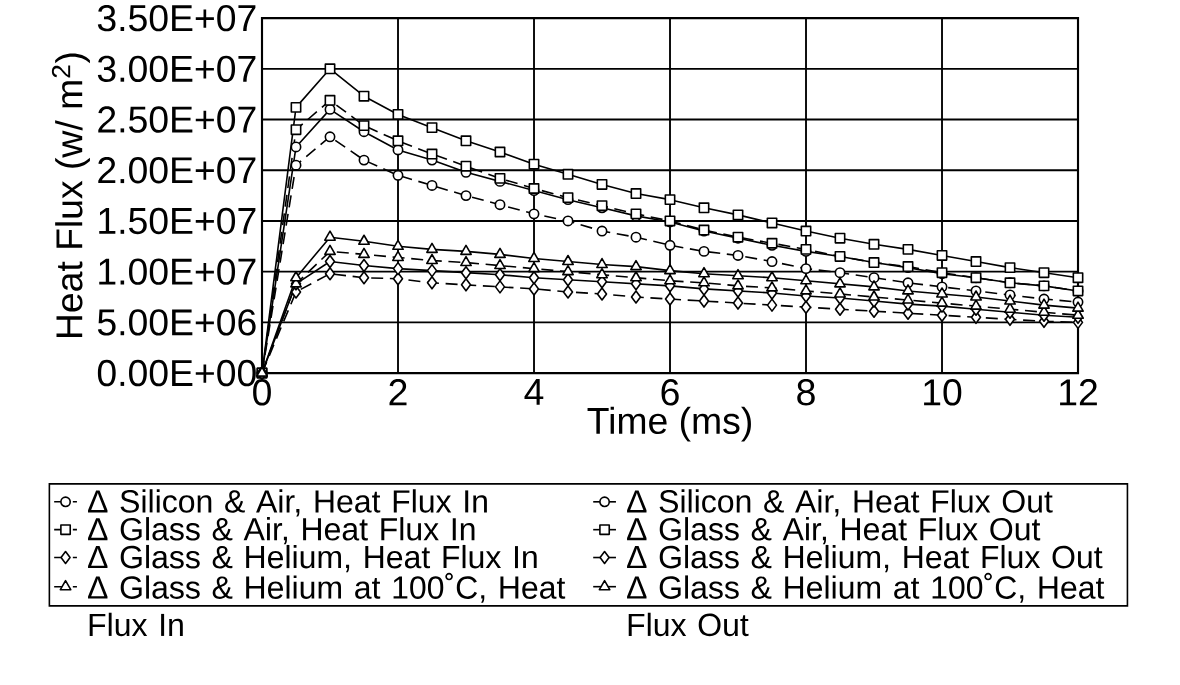  What do you see at coordinates (670, 392) in the screenshot?
I see `x-tick-label: 6` at bounding box center [670, 392].